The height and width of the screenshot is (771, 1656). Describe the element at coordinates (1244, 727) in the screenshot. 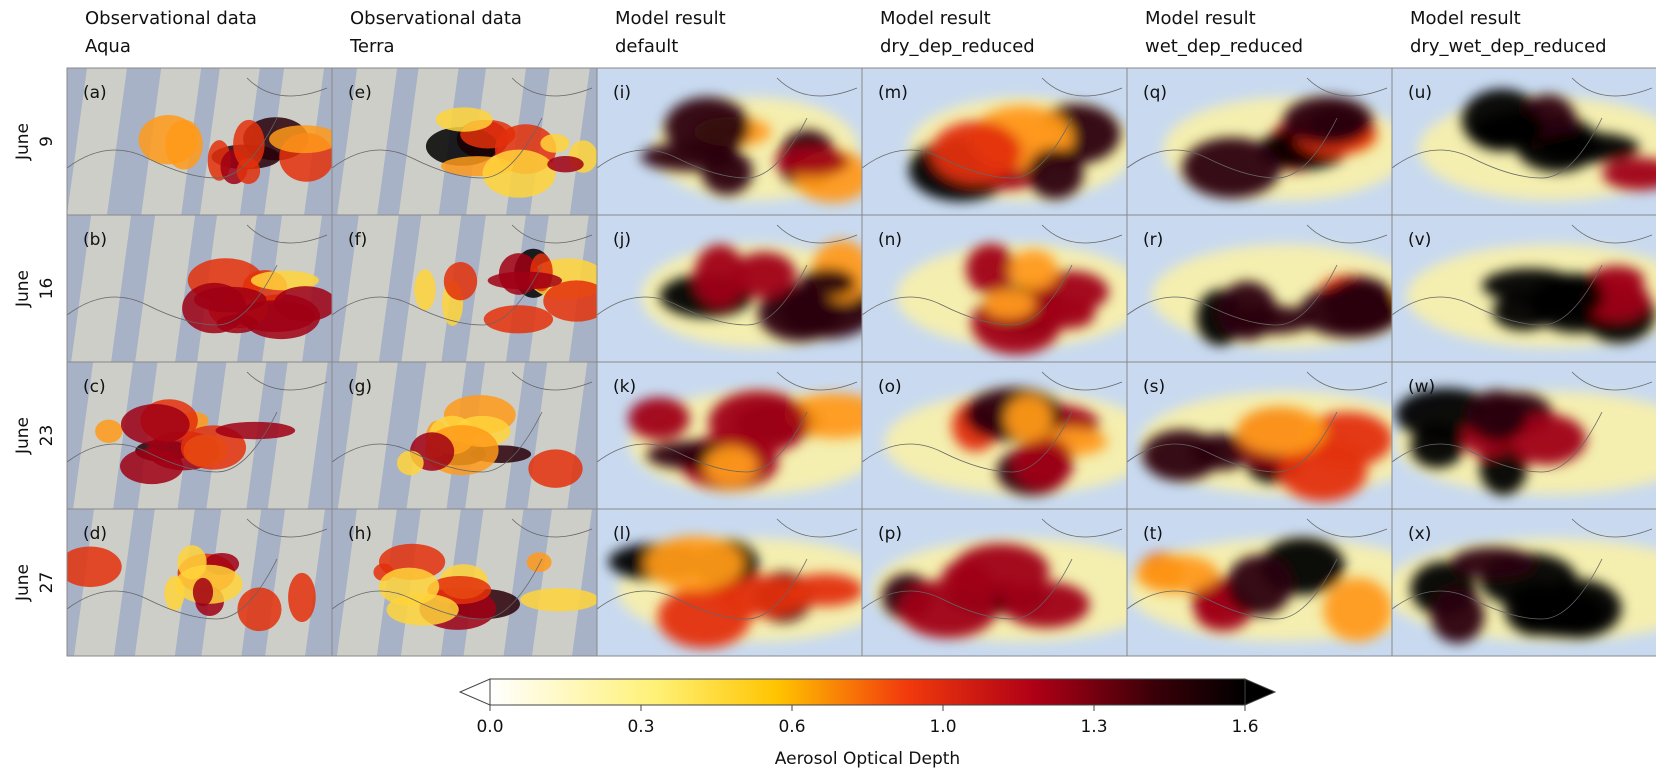

I see `colorbar-tick-label: 1.6` at that location.